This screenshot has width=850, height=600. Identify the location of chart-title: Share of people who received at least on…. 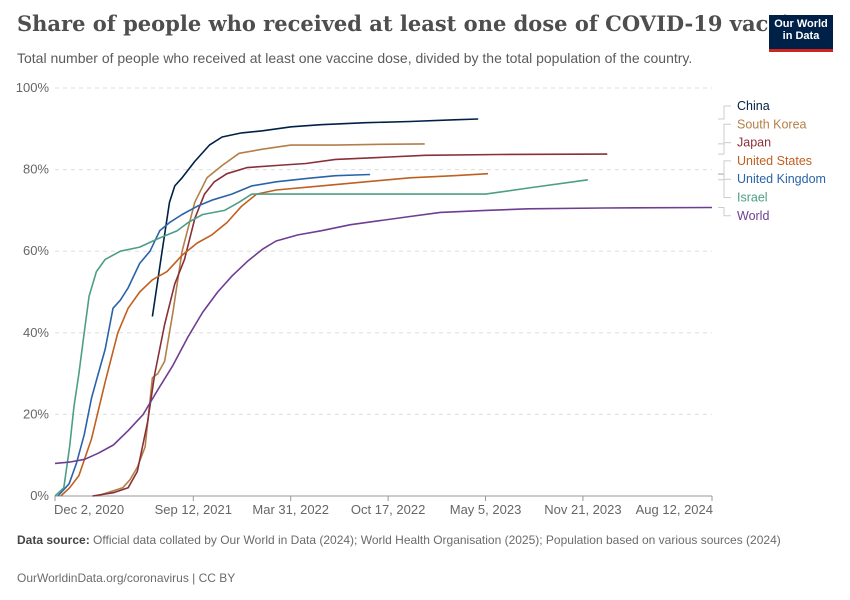
(417, 23).